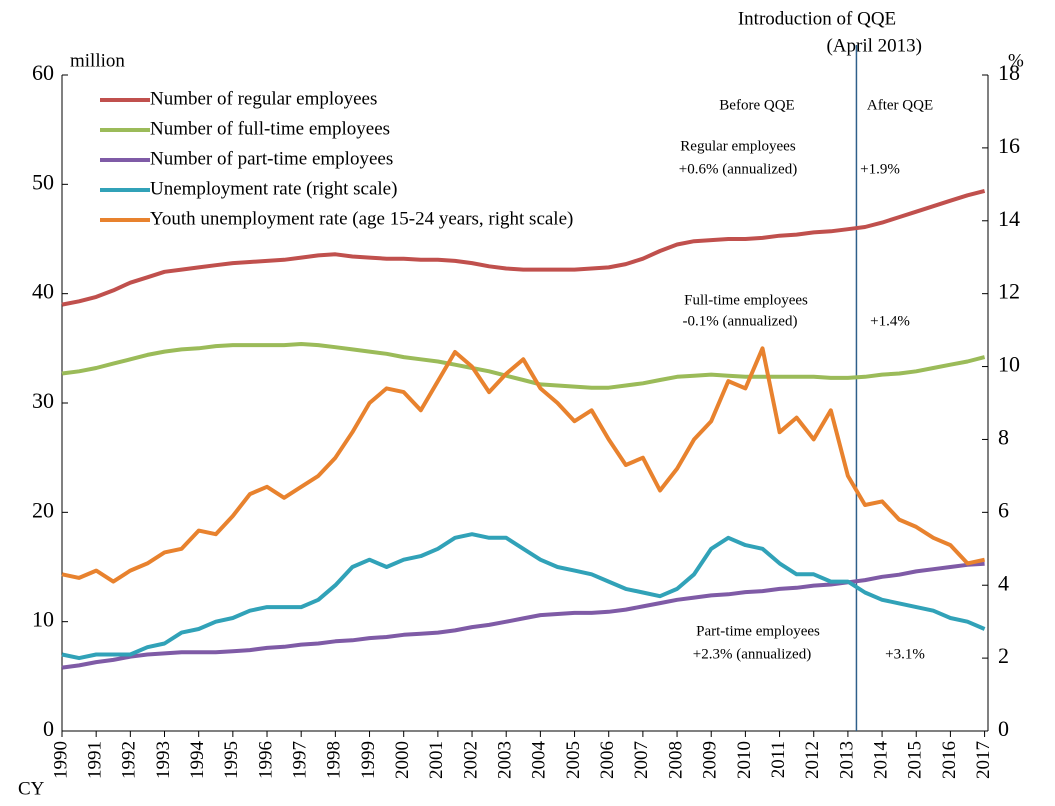  What do you see at coordinates (300, 760) in the screenshot?
I see `x-tick-label: 1997` at bounding box center [300, 760].